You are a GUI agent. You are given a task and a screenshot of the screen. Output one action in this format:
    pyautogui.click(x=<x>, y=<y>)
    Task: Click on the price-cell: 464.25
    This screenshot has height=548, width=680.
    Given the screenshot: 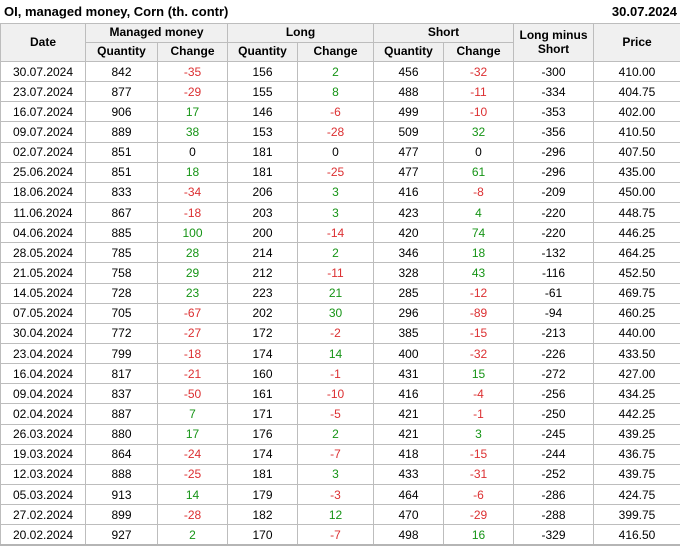 What is the action you would take?
    pyautogui.click(x=636, y=253)
    